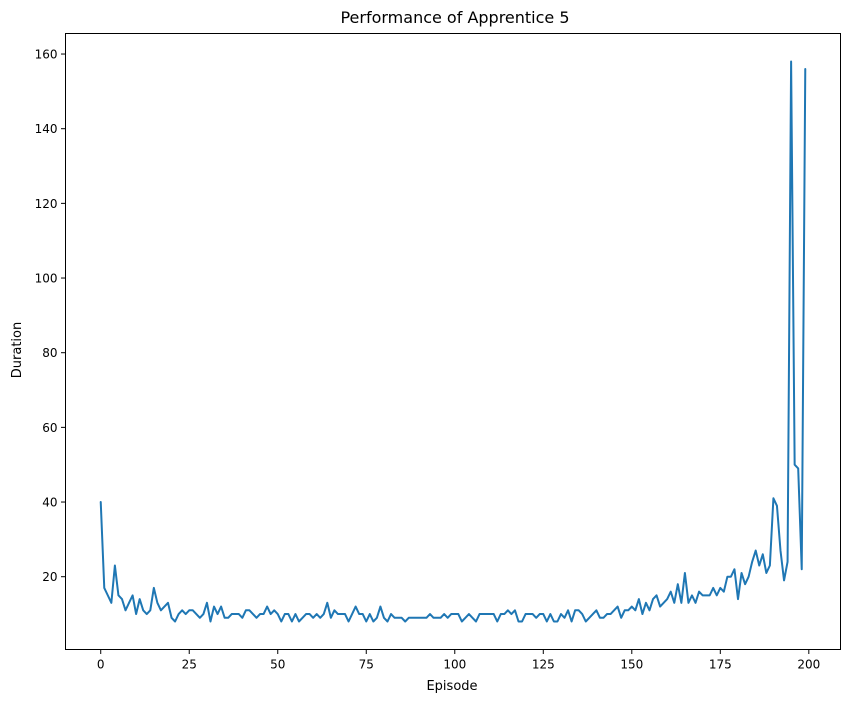 This screenshot has height=701, width=850. Describe the element at coordinates (17, 350) in the screenshot. I see `y-axis-label: Duration` at that location.